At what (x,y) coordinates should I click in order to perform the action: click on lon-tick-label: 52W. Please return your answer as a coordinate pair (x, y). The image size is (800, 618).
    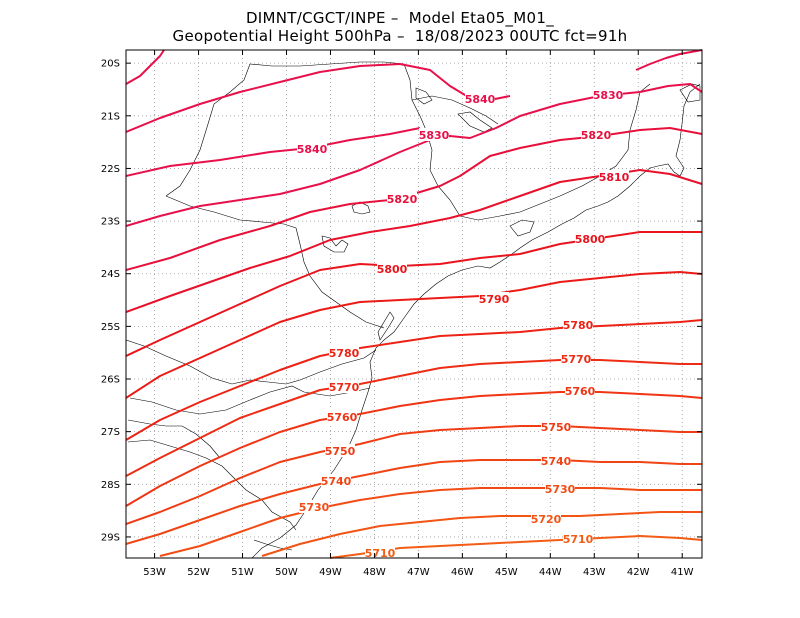
    Looking at the image, I should click on (198, 572).